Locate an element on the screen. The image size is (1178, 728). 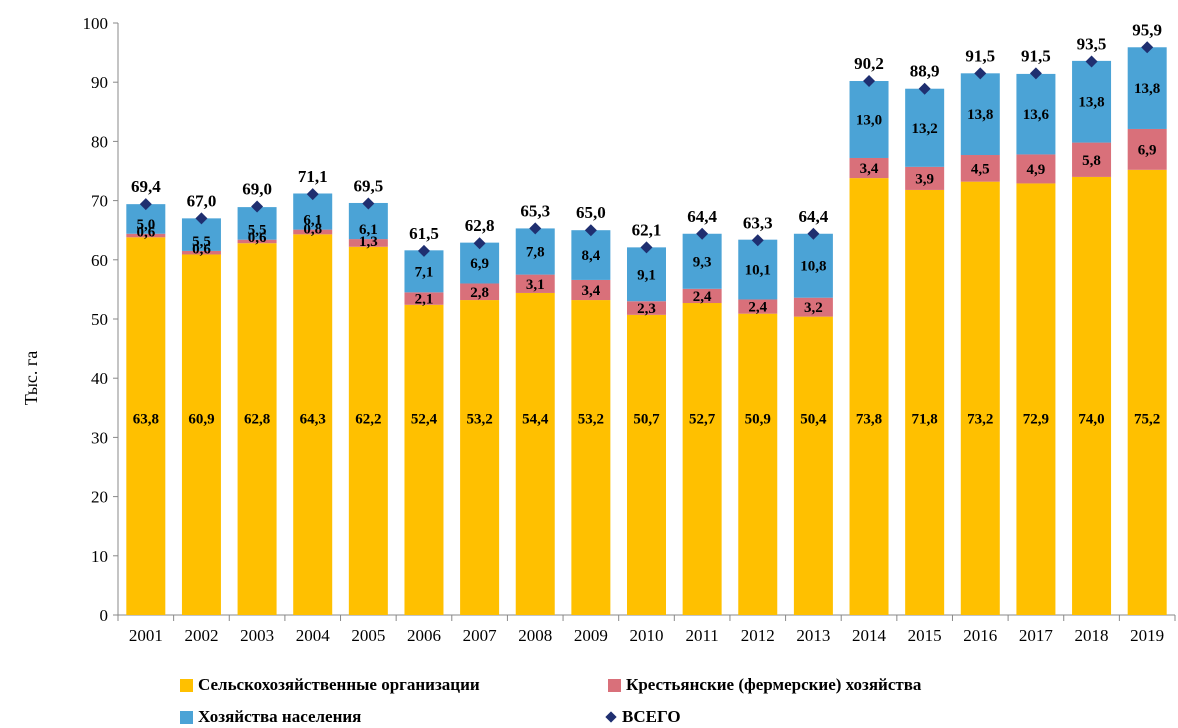
data-label-households: 10,8 is located at coordinates (813, 267).